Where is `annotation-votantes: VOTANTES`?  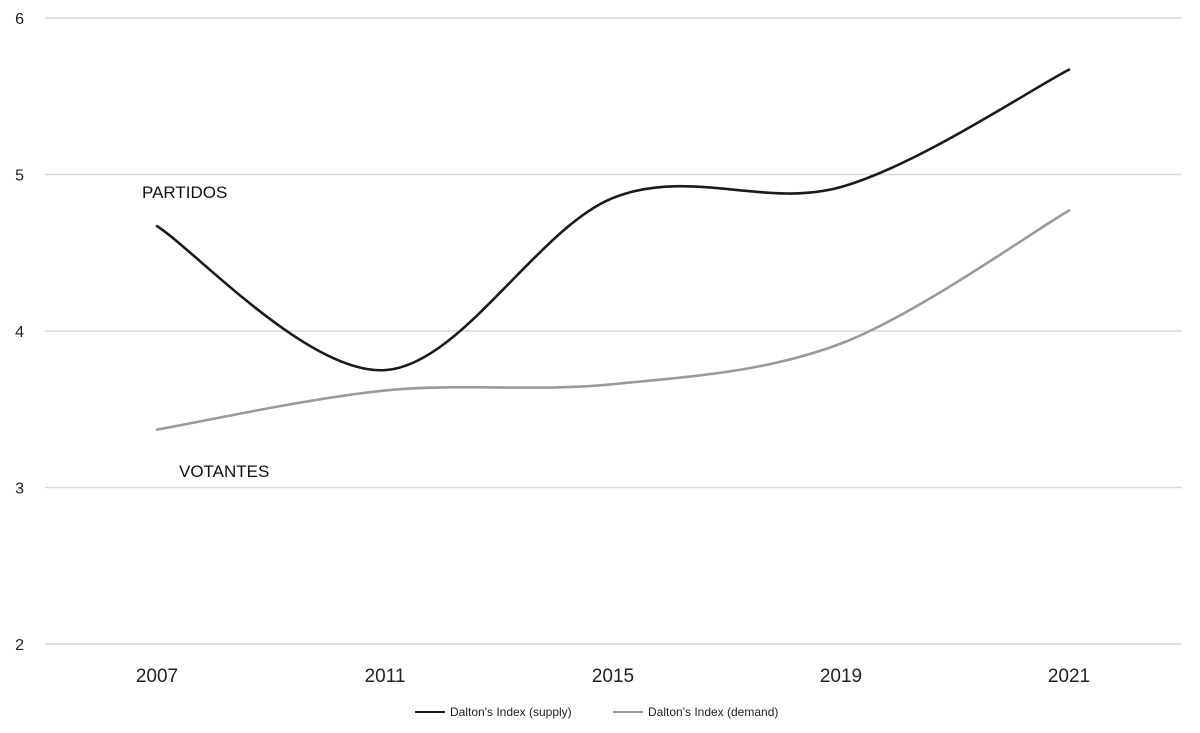
annotation-votantes: VOTANTES is located at coordinates (224, 471).